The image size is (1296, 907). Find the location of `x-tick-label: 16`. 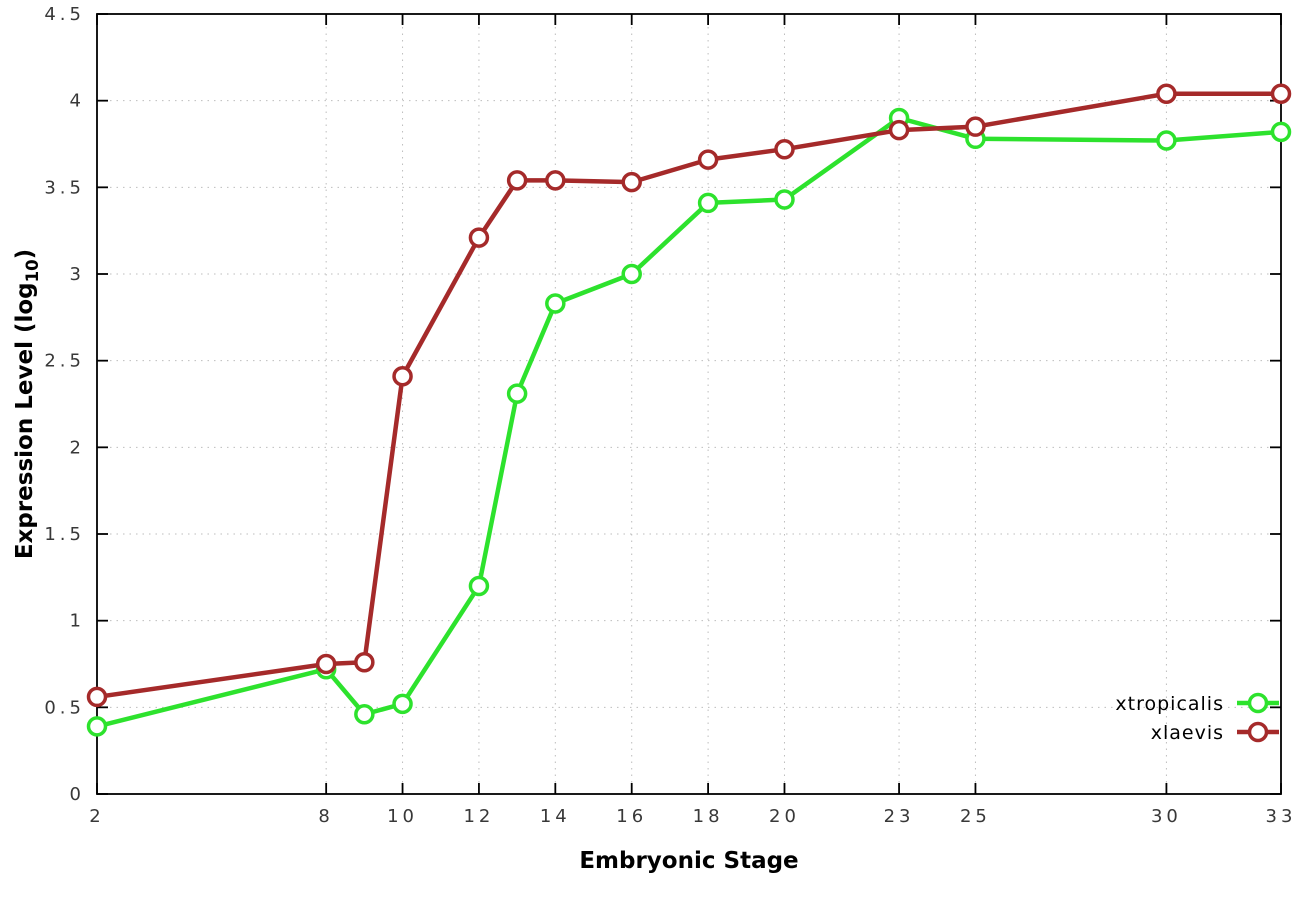

x-tick-label: 16 is located at coordinates (631, 816).